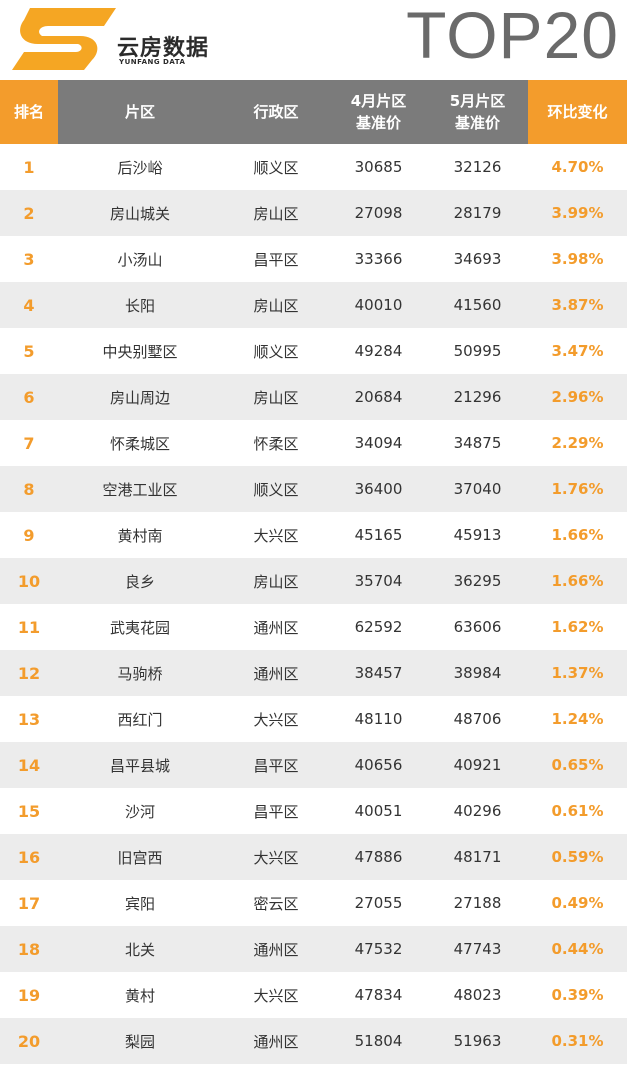 Image resolution: width=627 pixels, height=1065 pixels. What do you see at coordinates (140, 995) in the screenshot?
I see `area-cell: 黄村` at bounding box center [140, 995].